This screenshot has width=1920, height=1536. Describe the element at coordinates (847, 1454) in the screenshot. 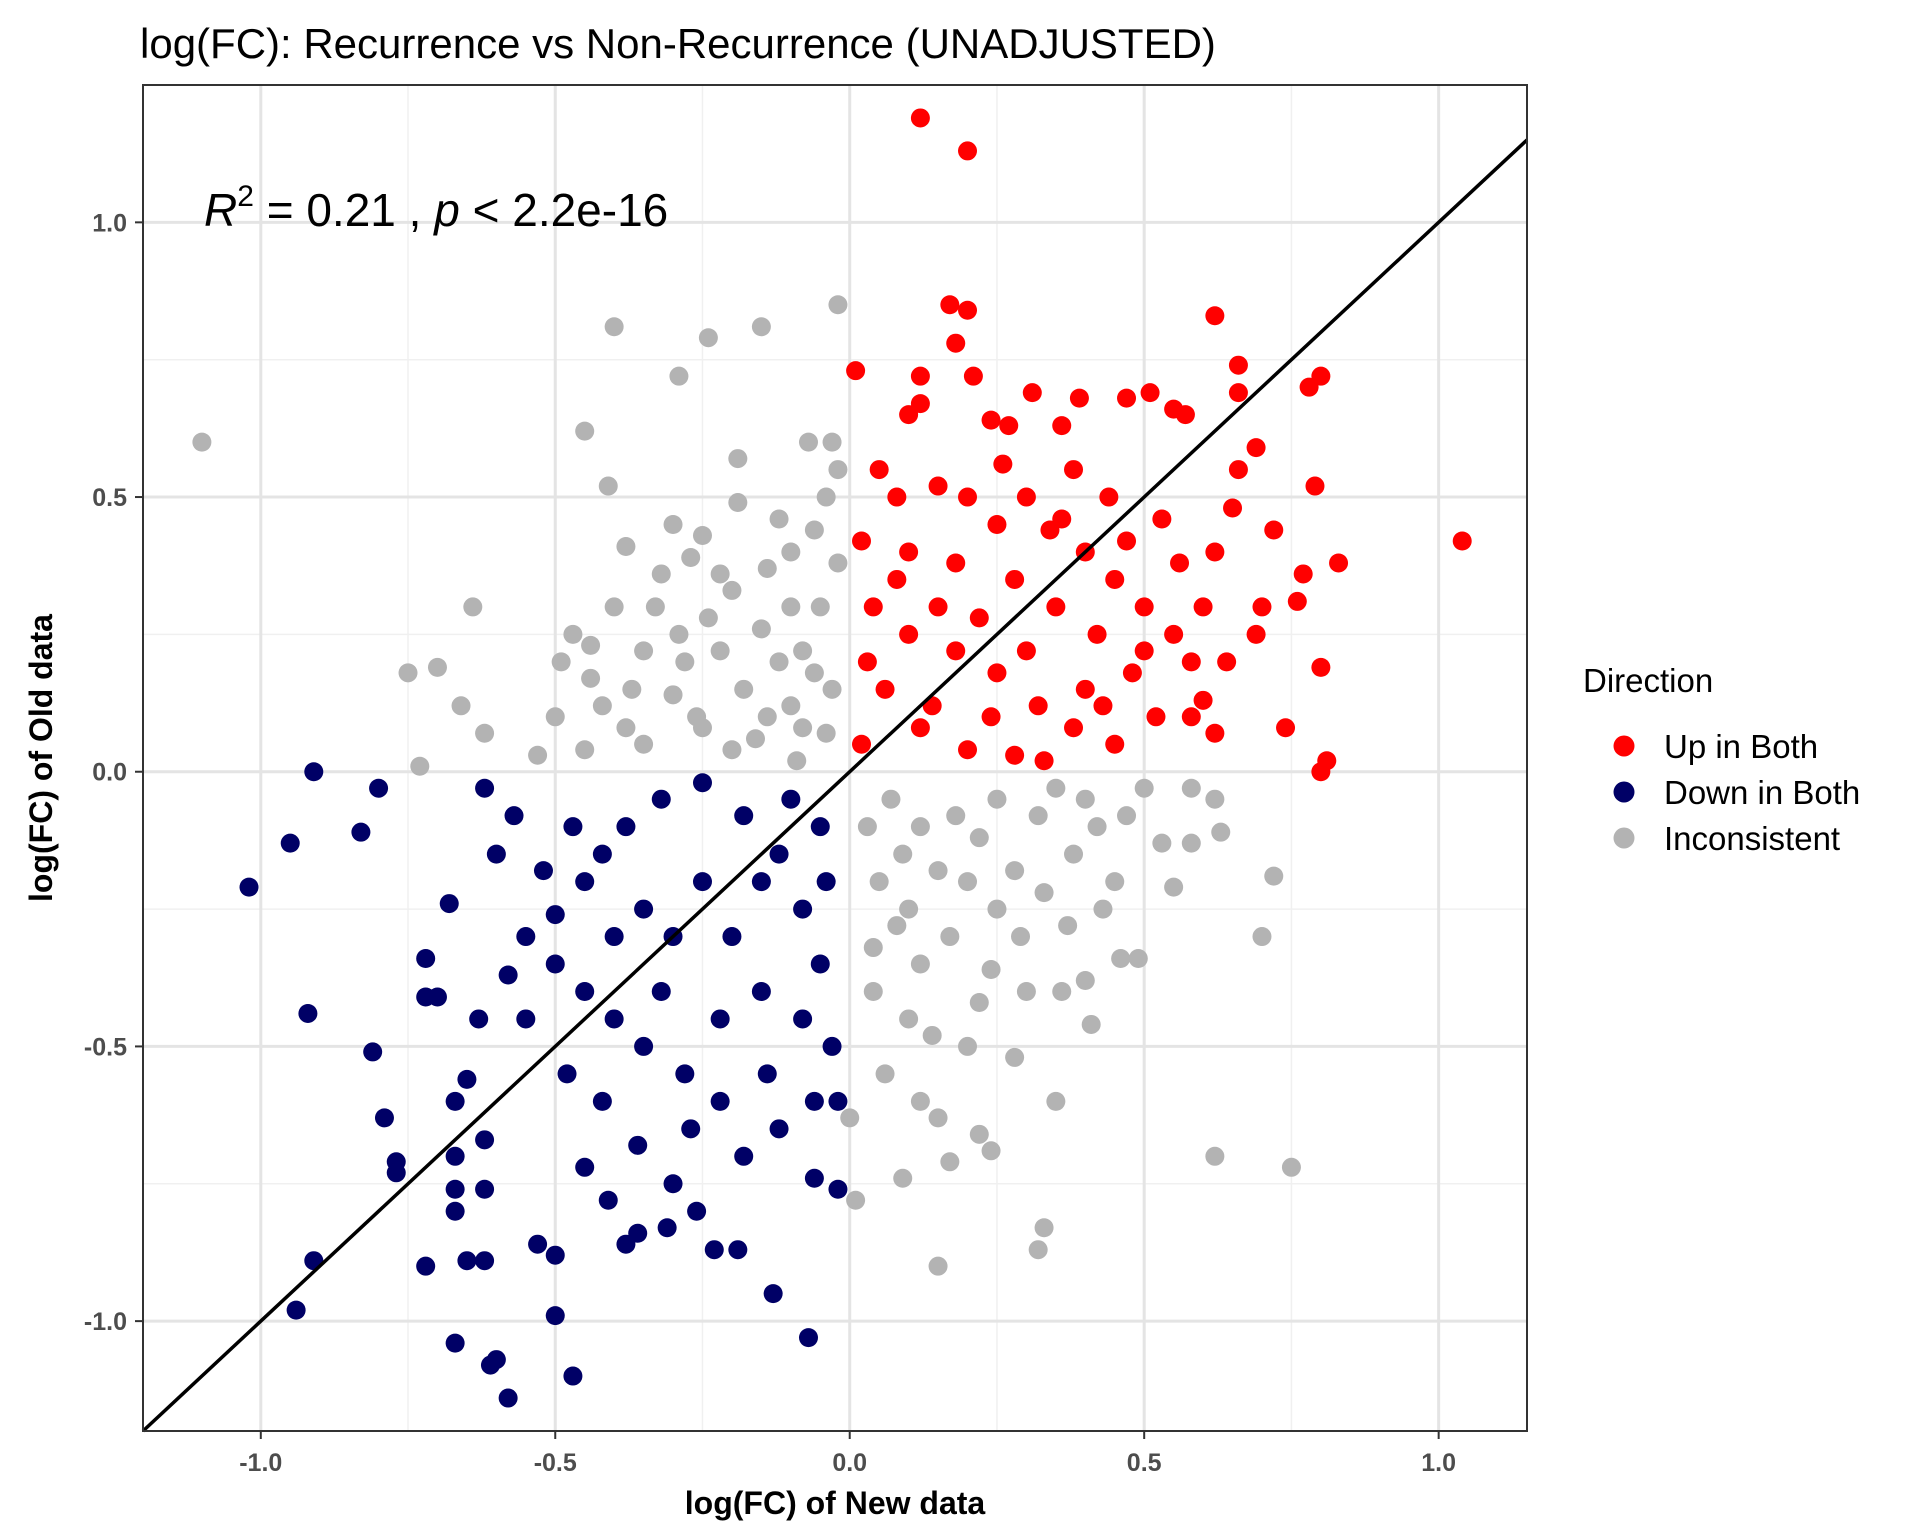

I see `x-axis-ticks: -1.0 -0.5 0.0 0.5 1.0` at that location.